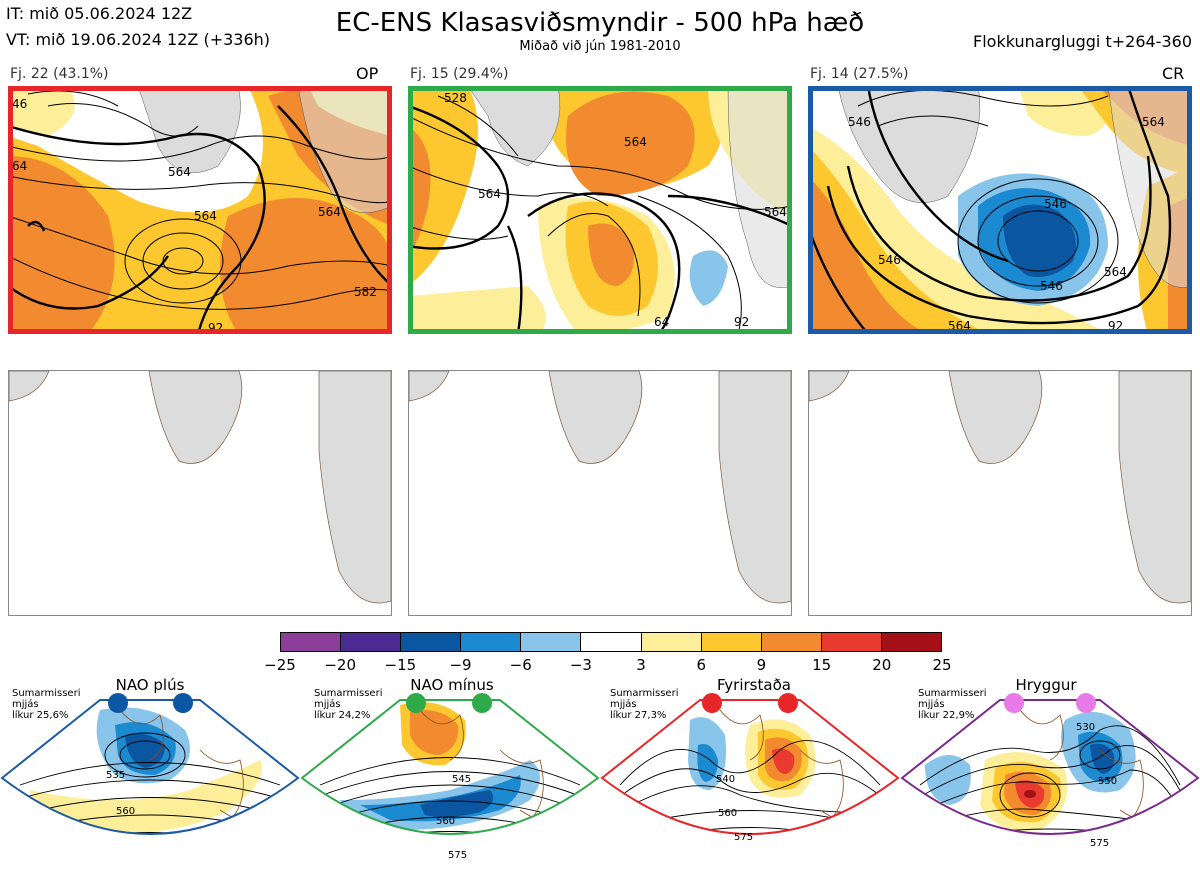 This screenshot has height=871, width=1200. Describe the element at coordinates (59, 74) in the screenshot. I see `cluster-1-label: Fj. 22 (43.1%)` at that location.